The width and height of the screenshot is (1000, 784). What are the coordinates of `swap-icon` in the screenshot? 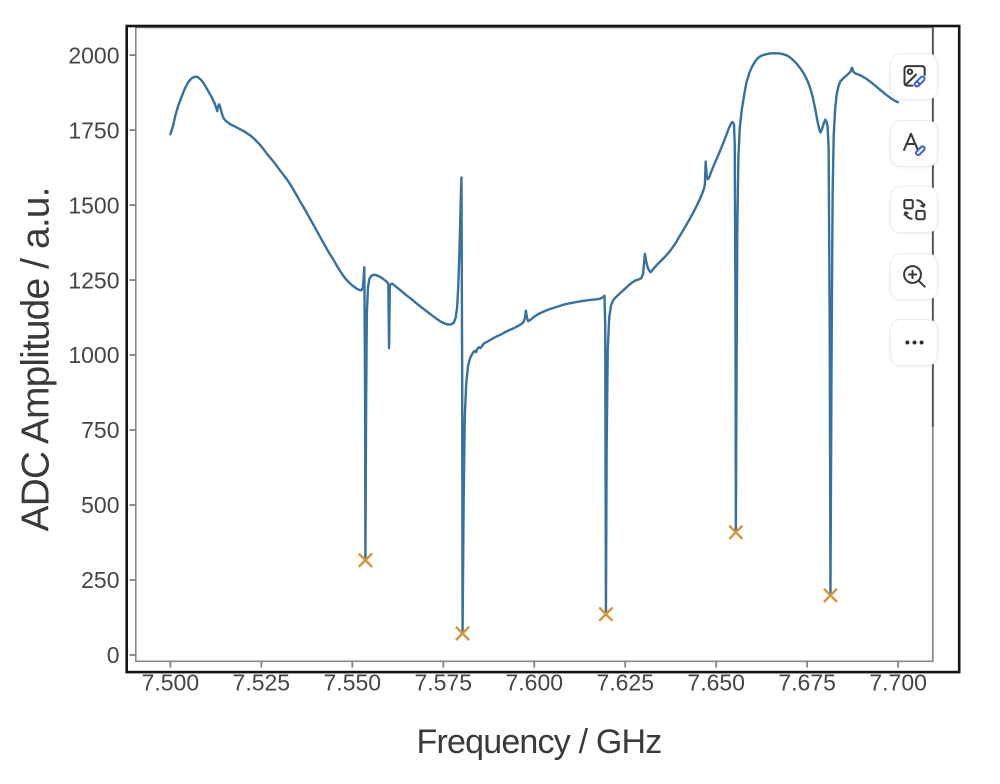 It's located at (914, 209).